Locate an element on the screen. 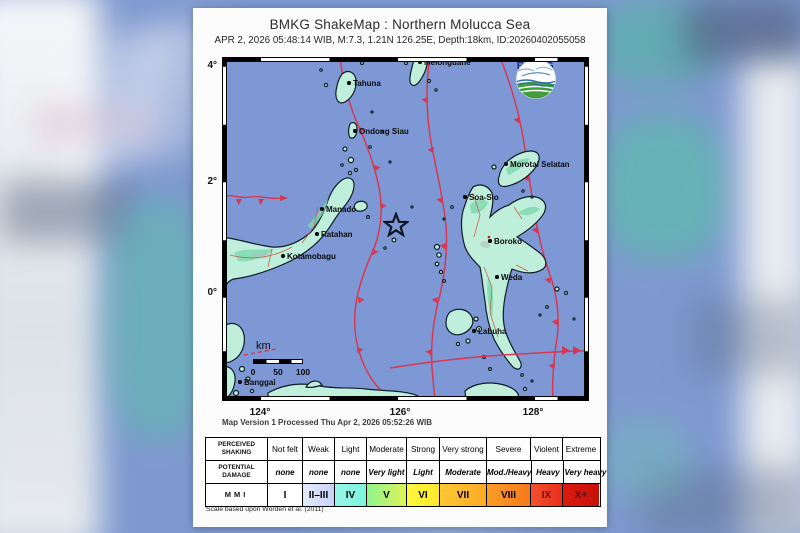 The width and height of the screenshot is (800, 533). city-label: Melonguane is located at coordinates (447, 62).